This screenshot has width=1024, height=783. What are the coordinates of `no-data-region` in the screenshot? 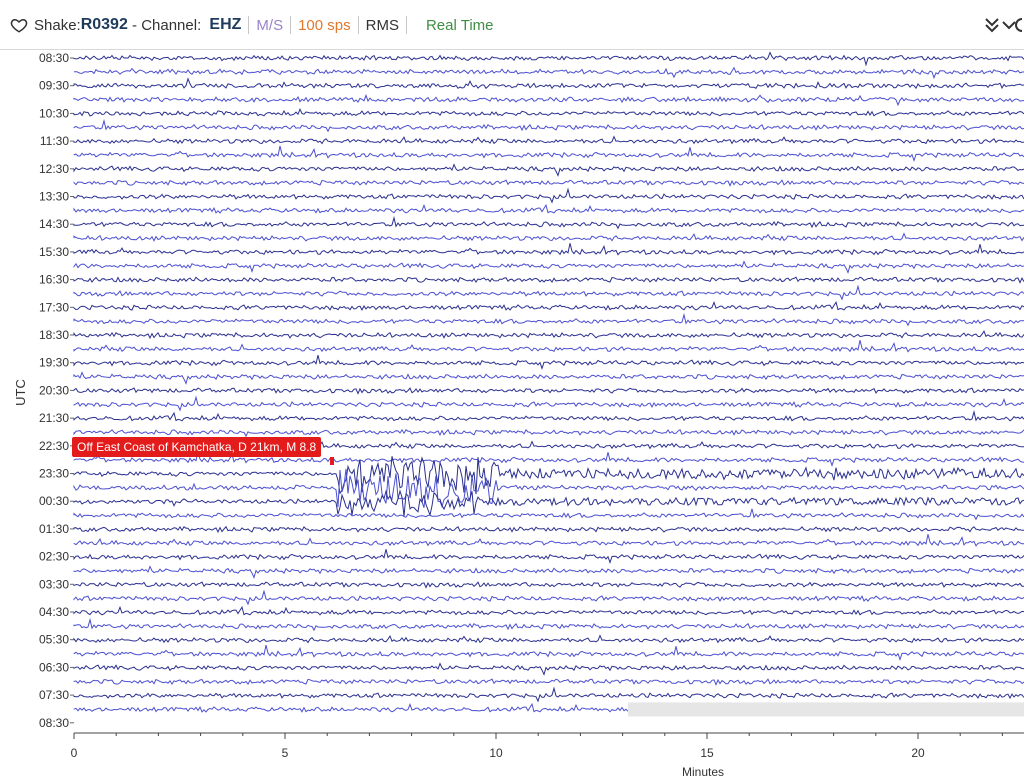 It's located at (826, 709).